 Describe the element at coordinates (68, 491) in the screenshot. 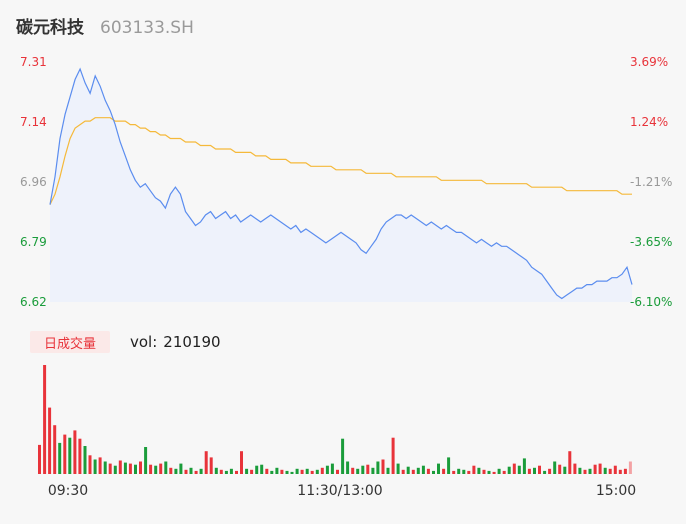

I see `time-tick-label: 09:30` at that location.